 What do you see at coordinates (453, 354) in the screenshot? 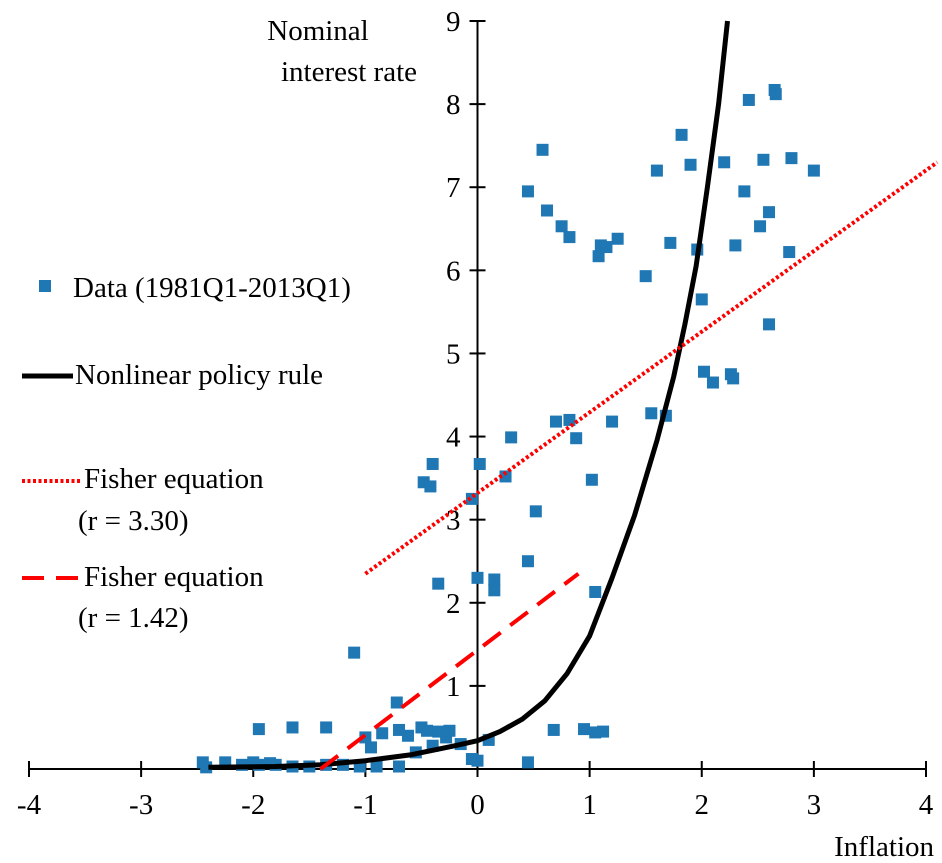
I see `y-tick-label: 5` at bounding box center [453, 354].